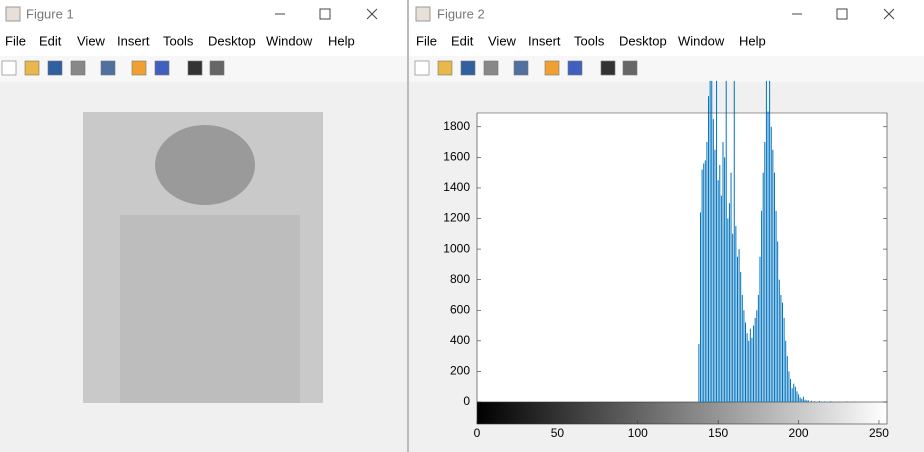 This screenshot has width=924, height=452. I want to click on y-tick-label: 1200, so click(456, 218).